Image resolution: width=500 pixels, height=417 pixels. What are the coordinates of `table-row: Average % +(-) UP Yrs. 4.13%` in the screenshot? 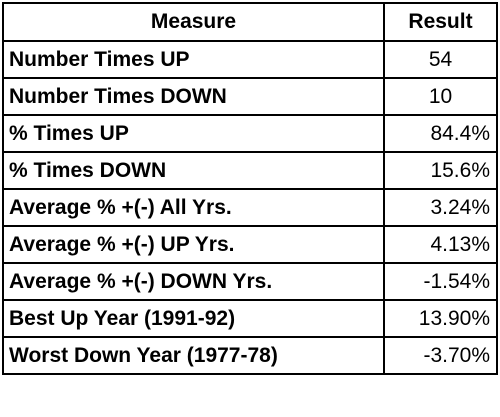 It's located at (250, 244).